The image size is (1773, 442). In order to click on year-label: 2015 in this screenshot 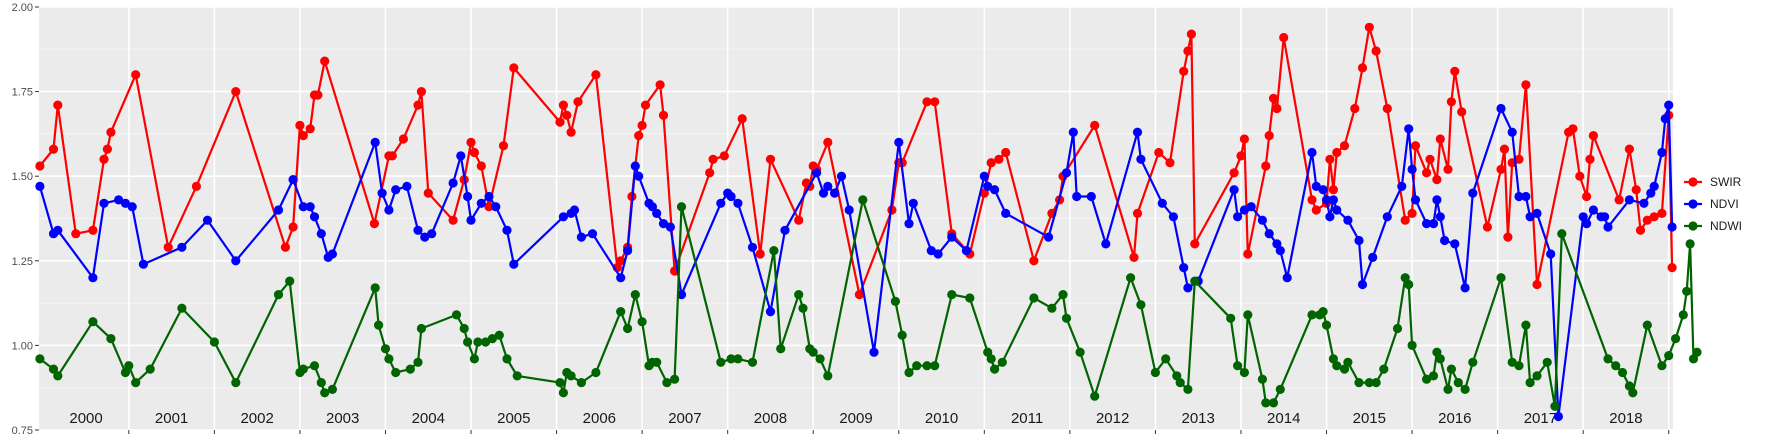, I will do `click(1369, 418)`.